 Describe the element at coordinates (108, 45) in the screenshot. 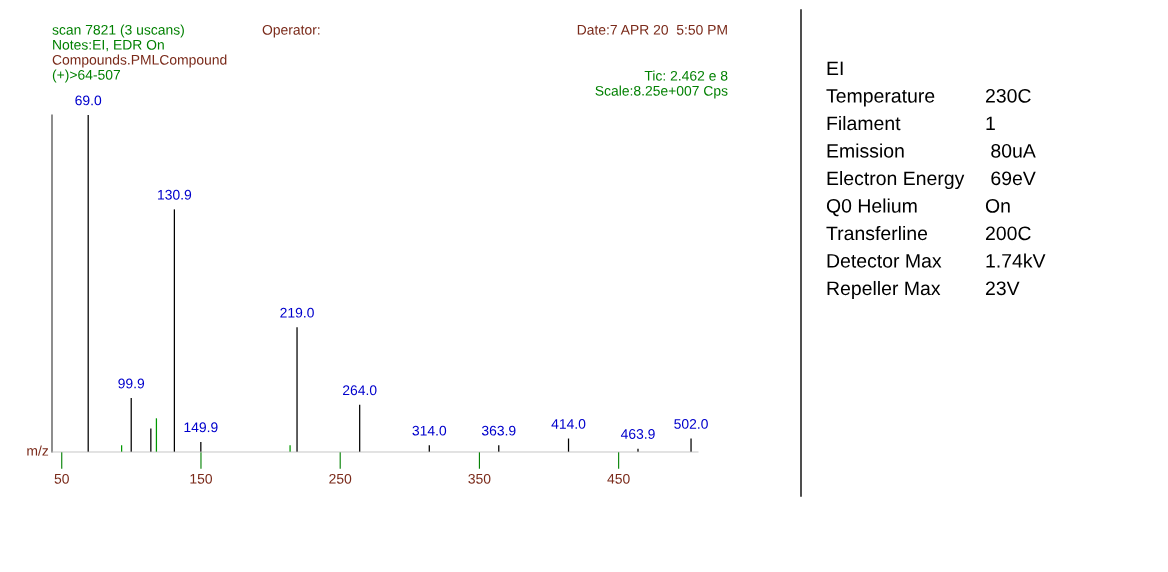

I see `text: Notes:EI, EDR On` at that location.